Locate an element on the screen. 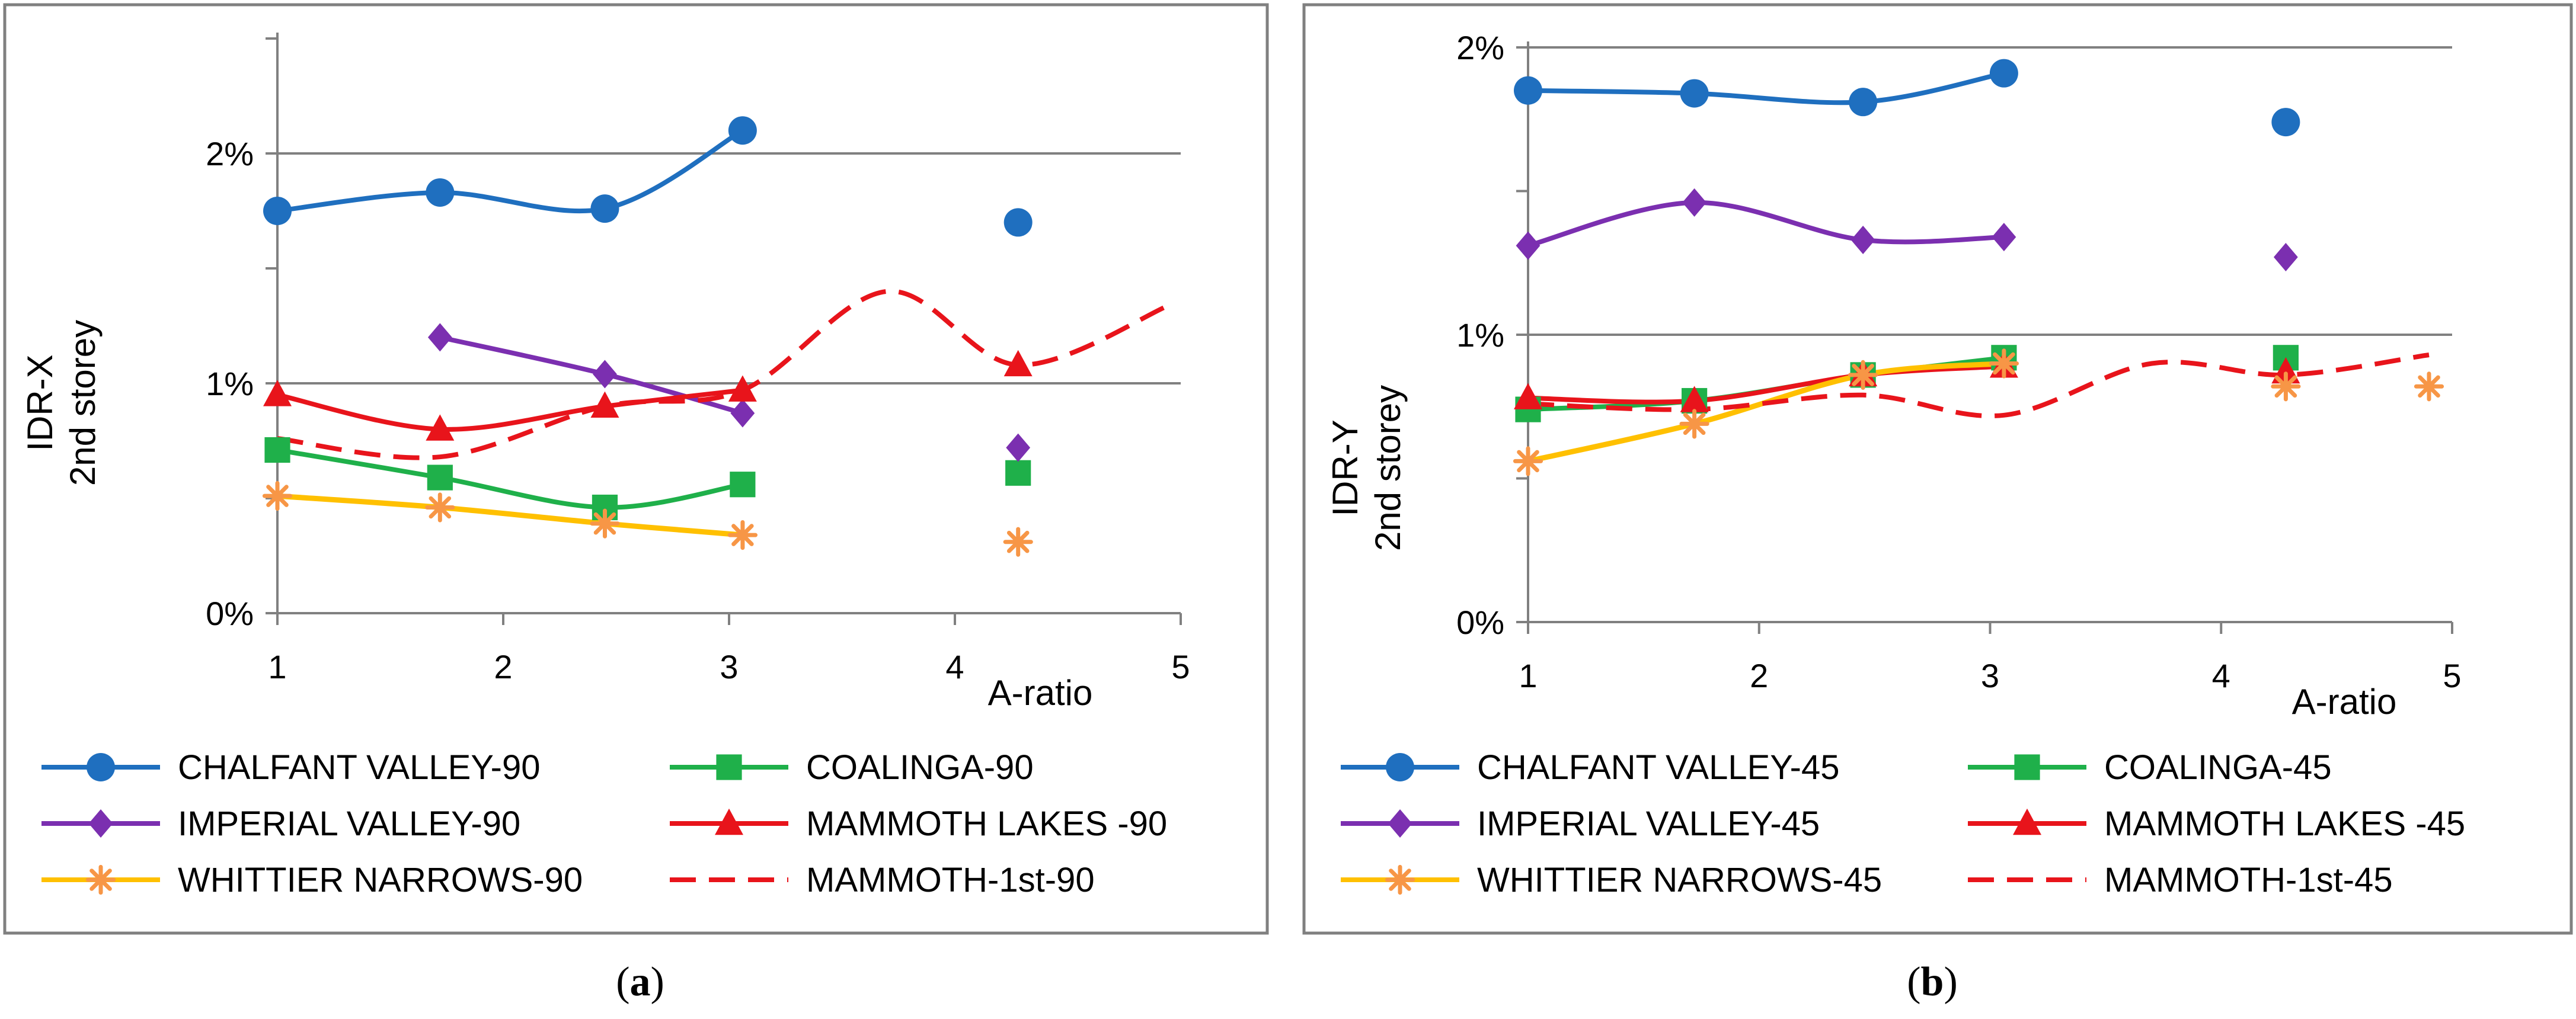 The width and height of the screenshot is (2576, 1019). legend-label-coalinga: COALINGA-90 is located at coordinates (920, 767).